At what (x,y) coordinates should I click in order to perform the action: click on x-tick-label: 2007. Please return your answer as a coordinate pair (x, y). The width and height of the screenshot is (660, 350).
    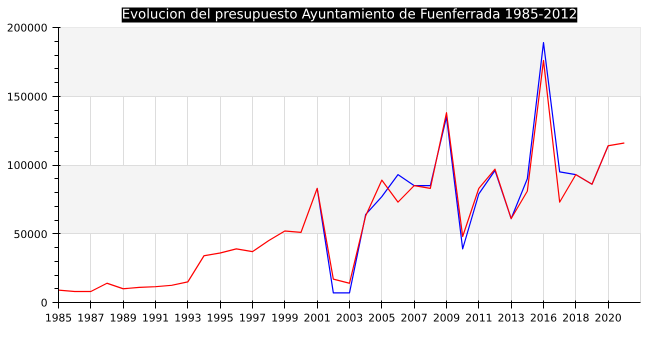
    Looking at the image, I should click on (414, 318).